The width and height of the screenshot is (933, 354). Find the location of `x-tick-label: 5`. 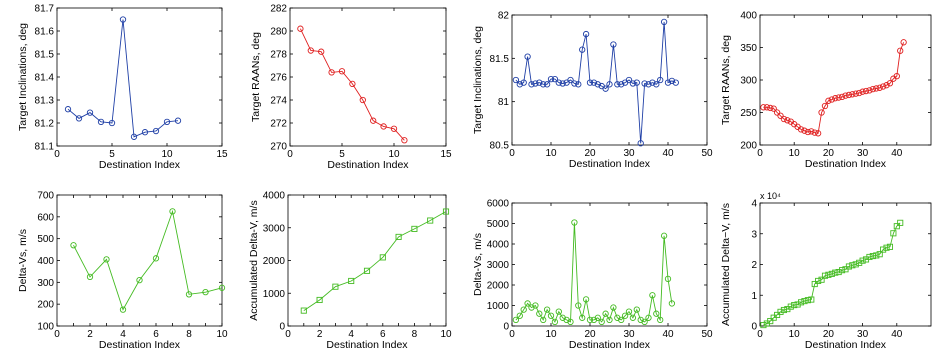

x-tick-label: 5 is located at coordinates (112, 154).